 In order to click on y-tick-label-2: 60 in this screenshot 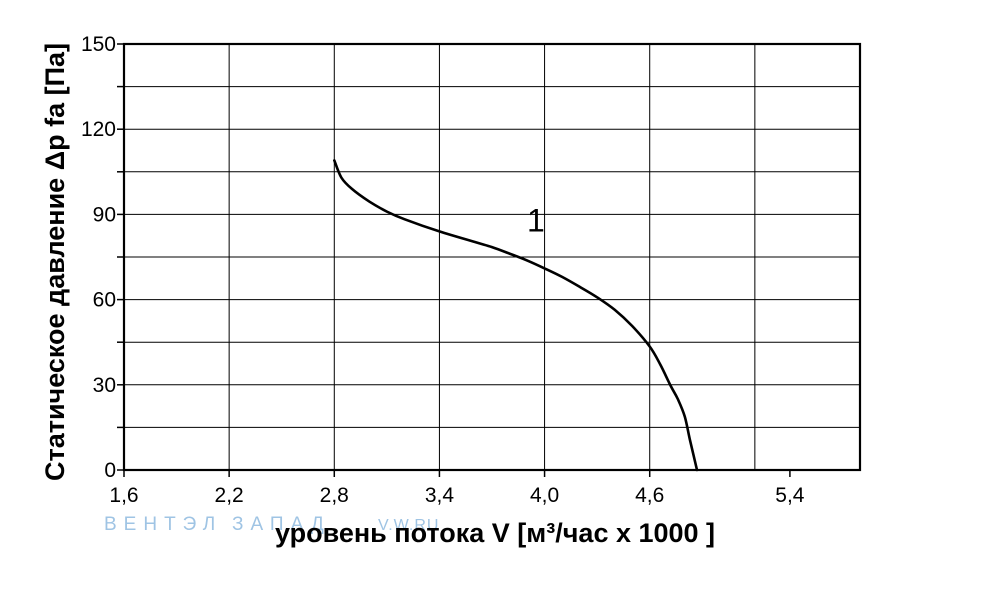, I will do `click(104, 300)`.